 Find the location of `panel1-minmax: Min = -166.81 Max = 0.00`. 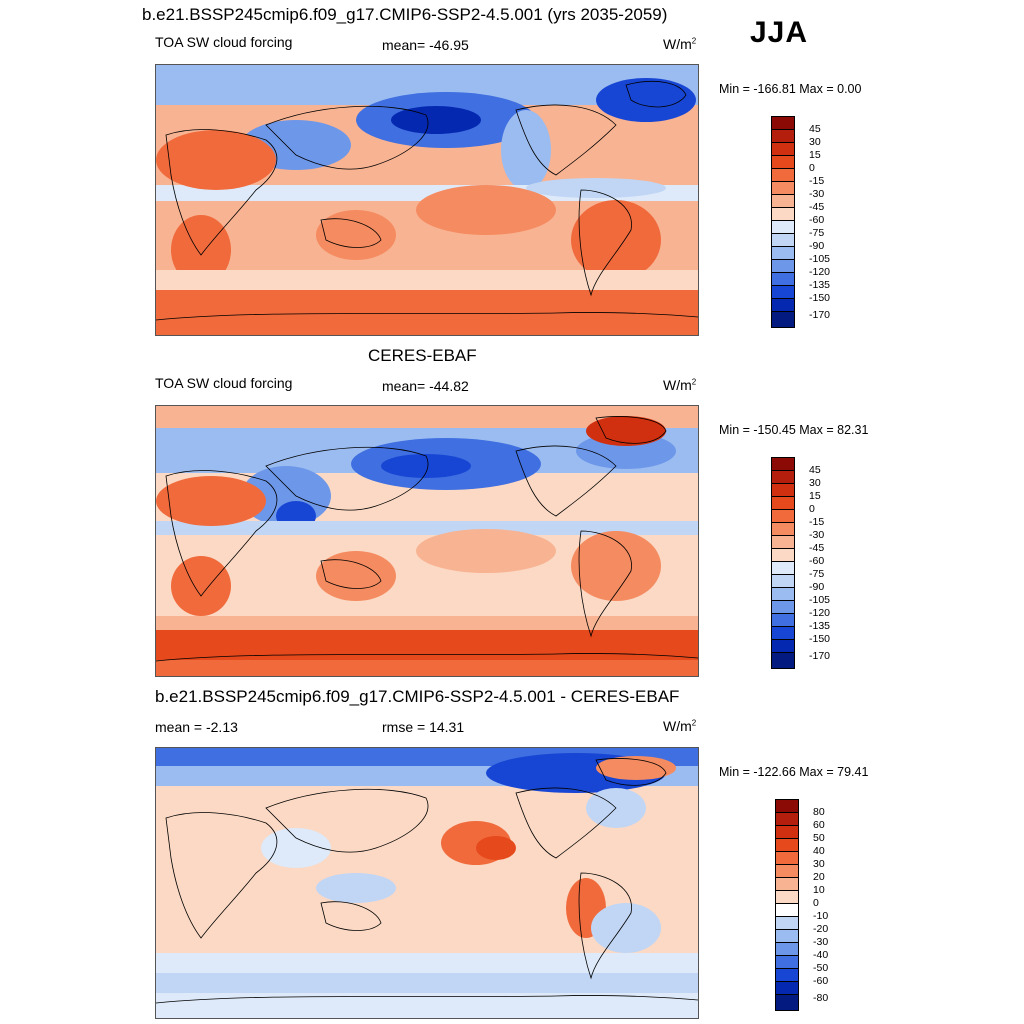

panel1-minmax: Min = -166.81 Max = 0.00 is located at coordinates (790, 89).